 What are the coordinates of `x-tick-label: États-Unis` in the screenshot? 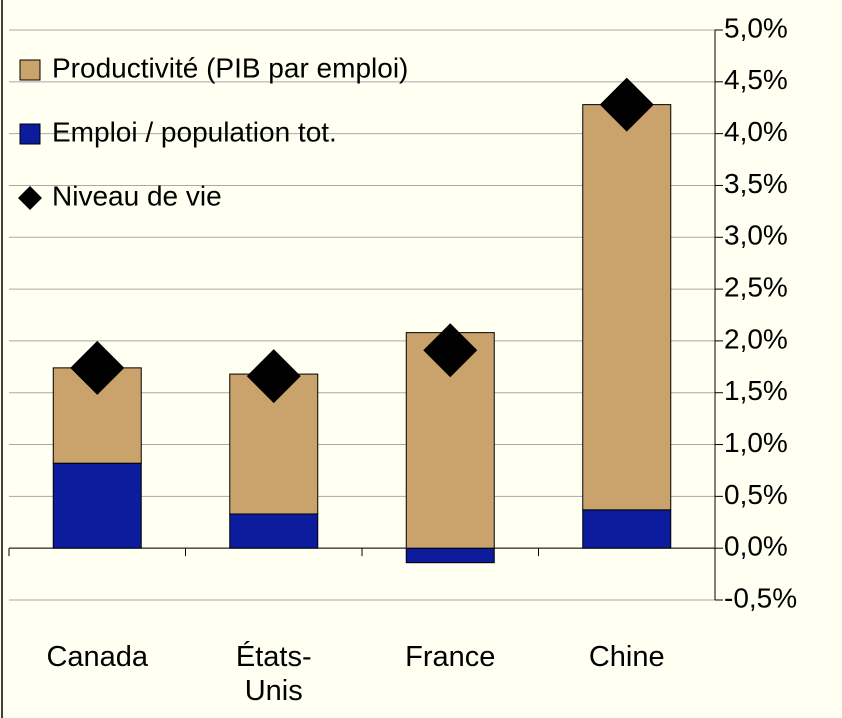 It's located at (273, 674).